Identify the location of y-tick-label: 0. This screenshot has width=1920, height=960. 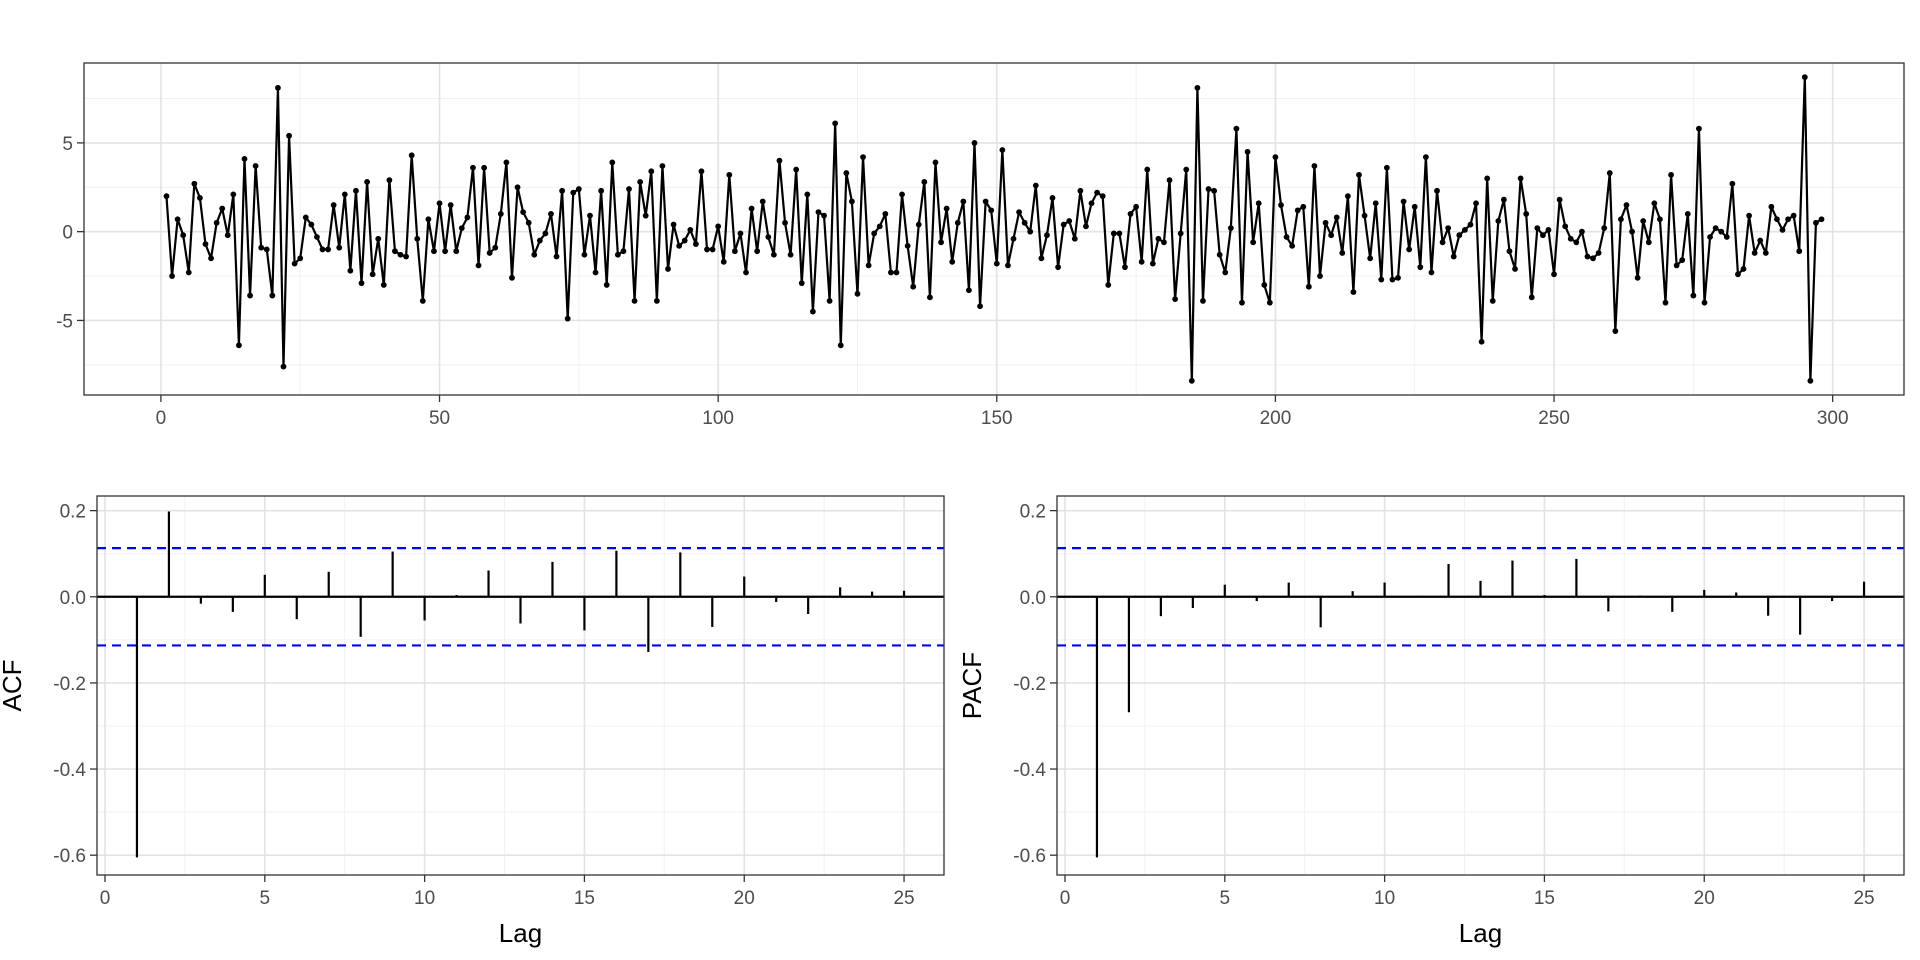
(67, 233).